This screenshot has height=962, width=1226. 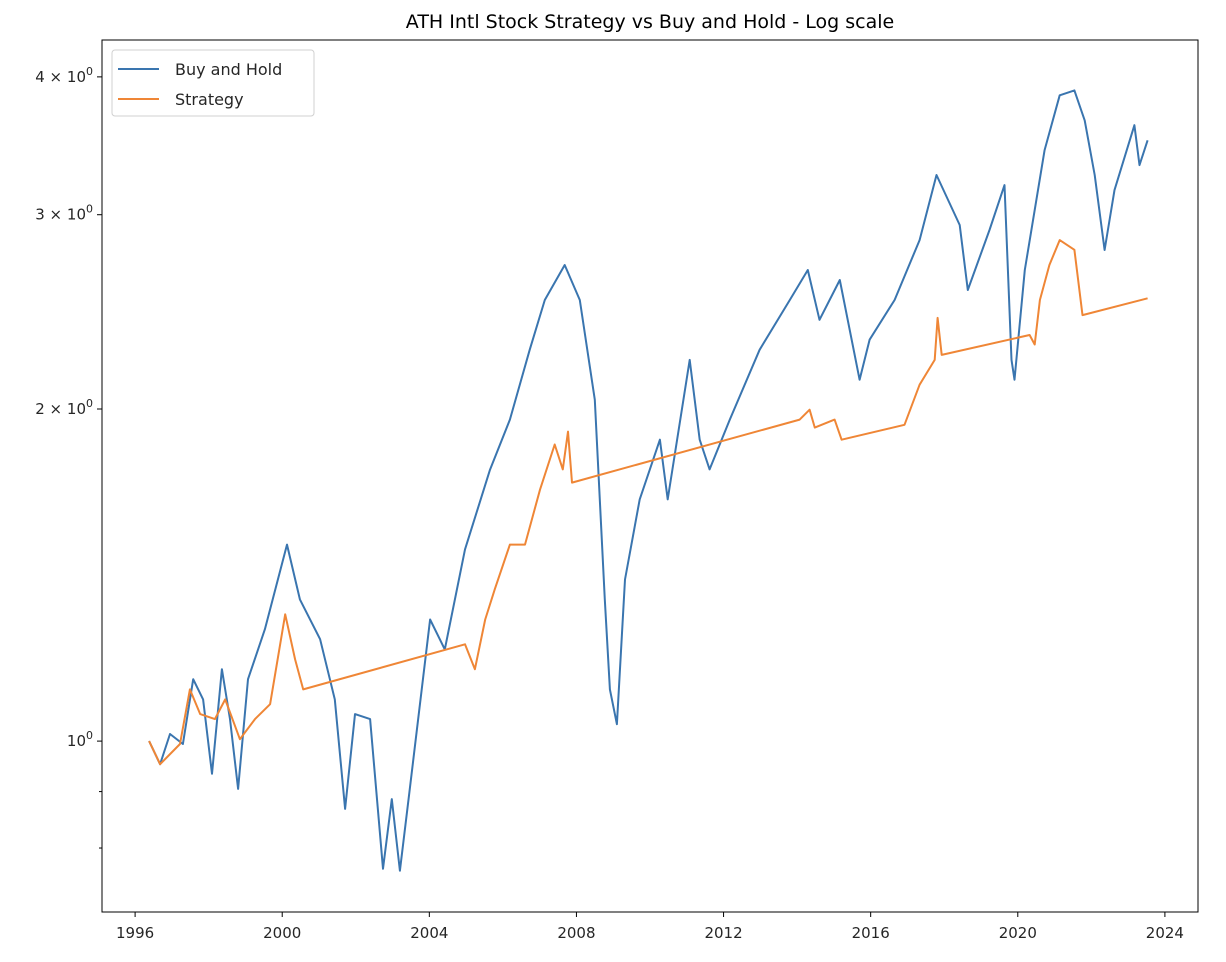 I want to click on x-tick-label: 2000, so click(x=282, y=933).